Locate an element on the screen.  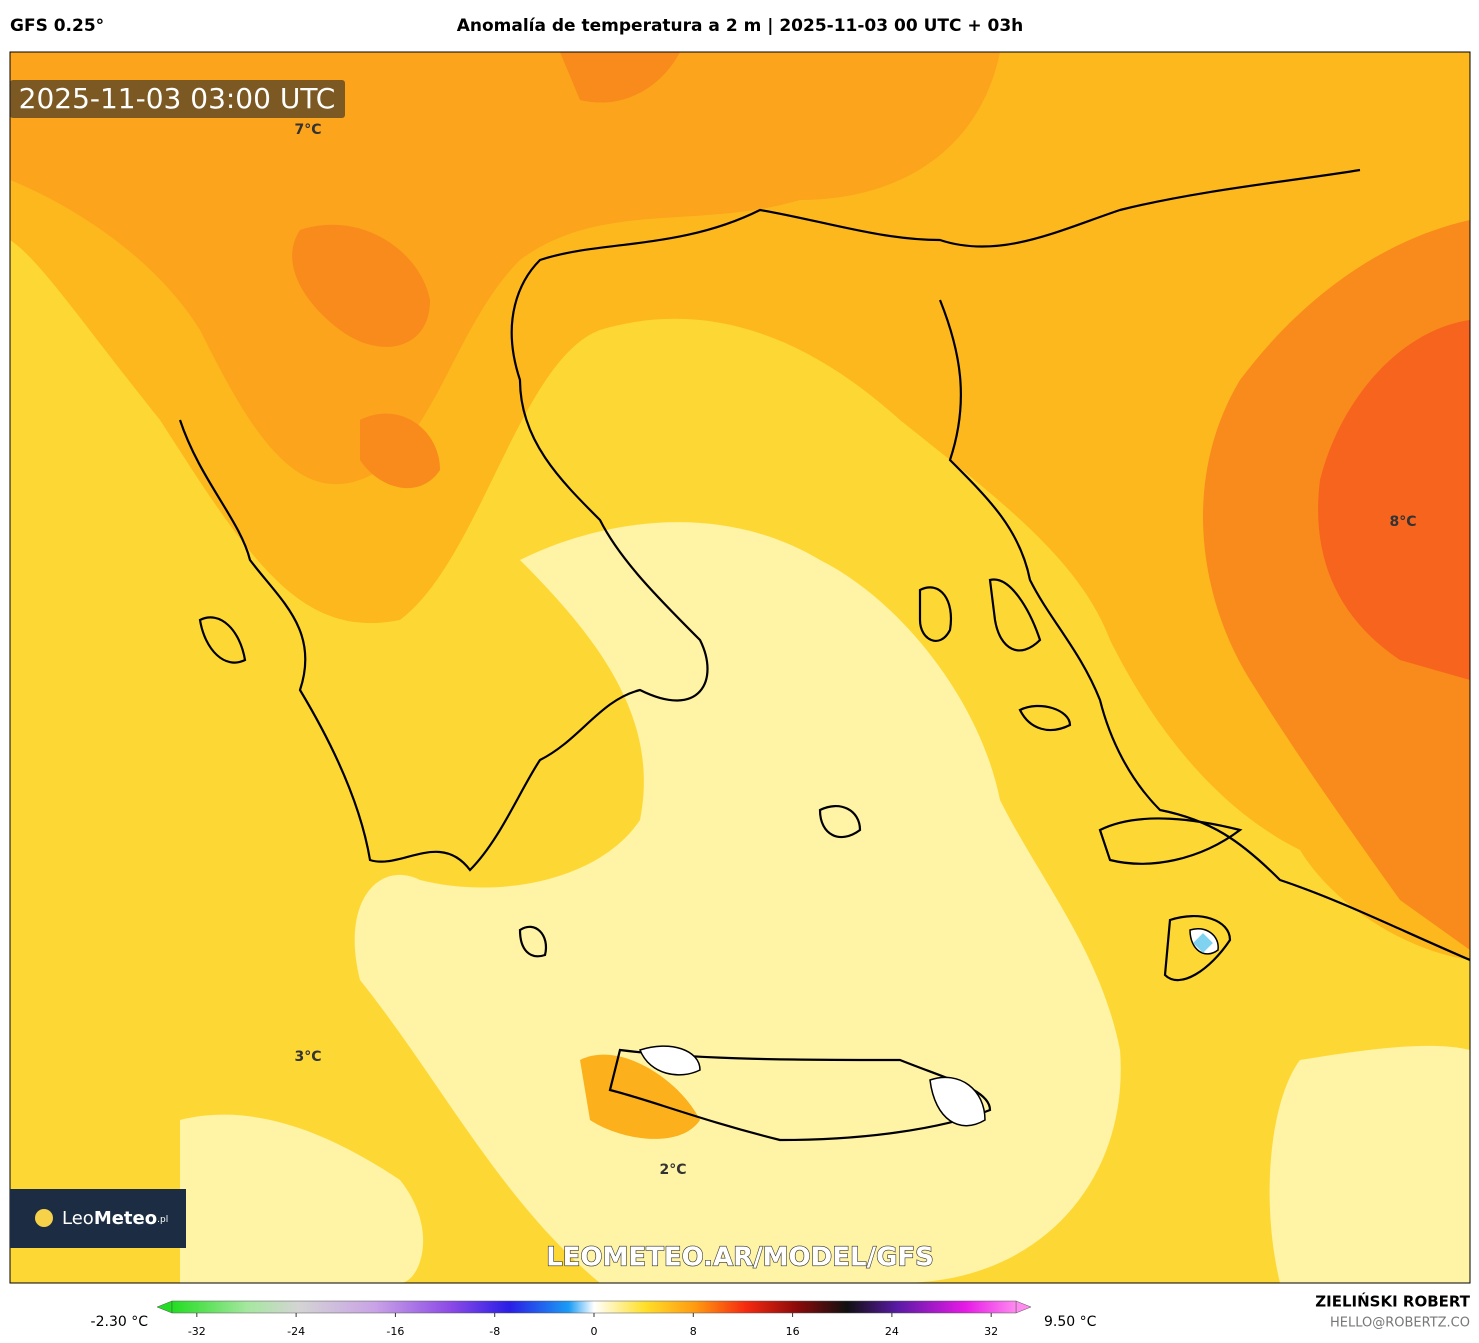
timestamp: 2025-11-03 03:00 UTC is located at coordinates (177, 98).